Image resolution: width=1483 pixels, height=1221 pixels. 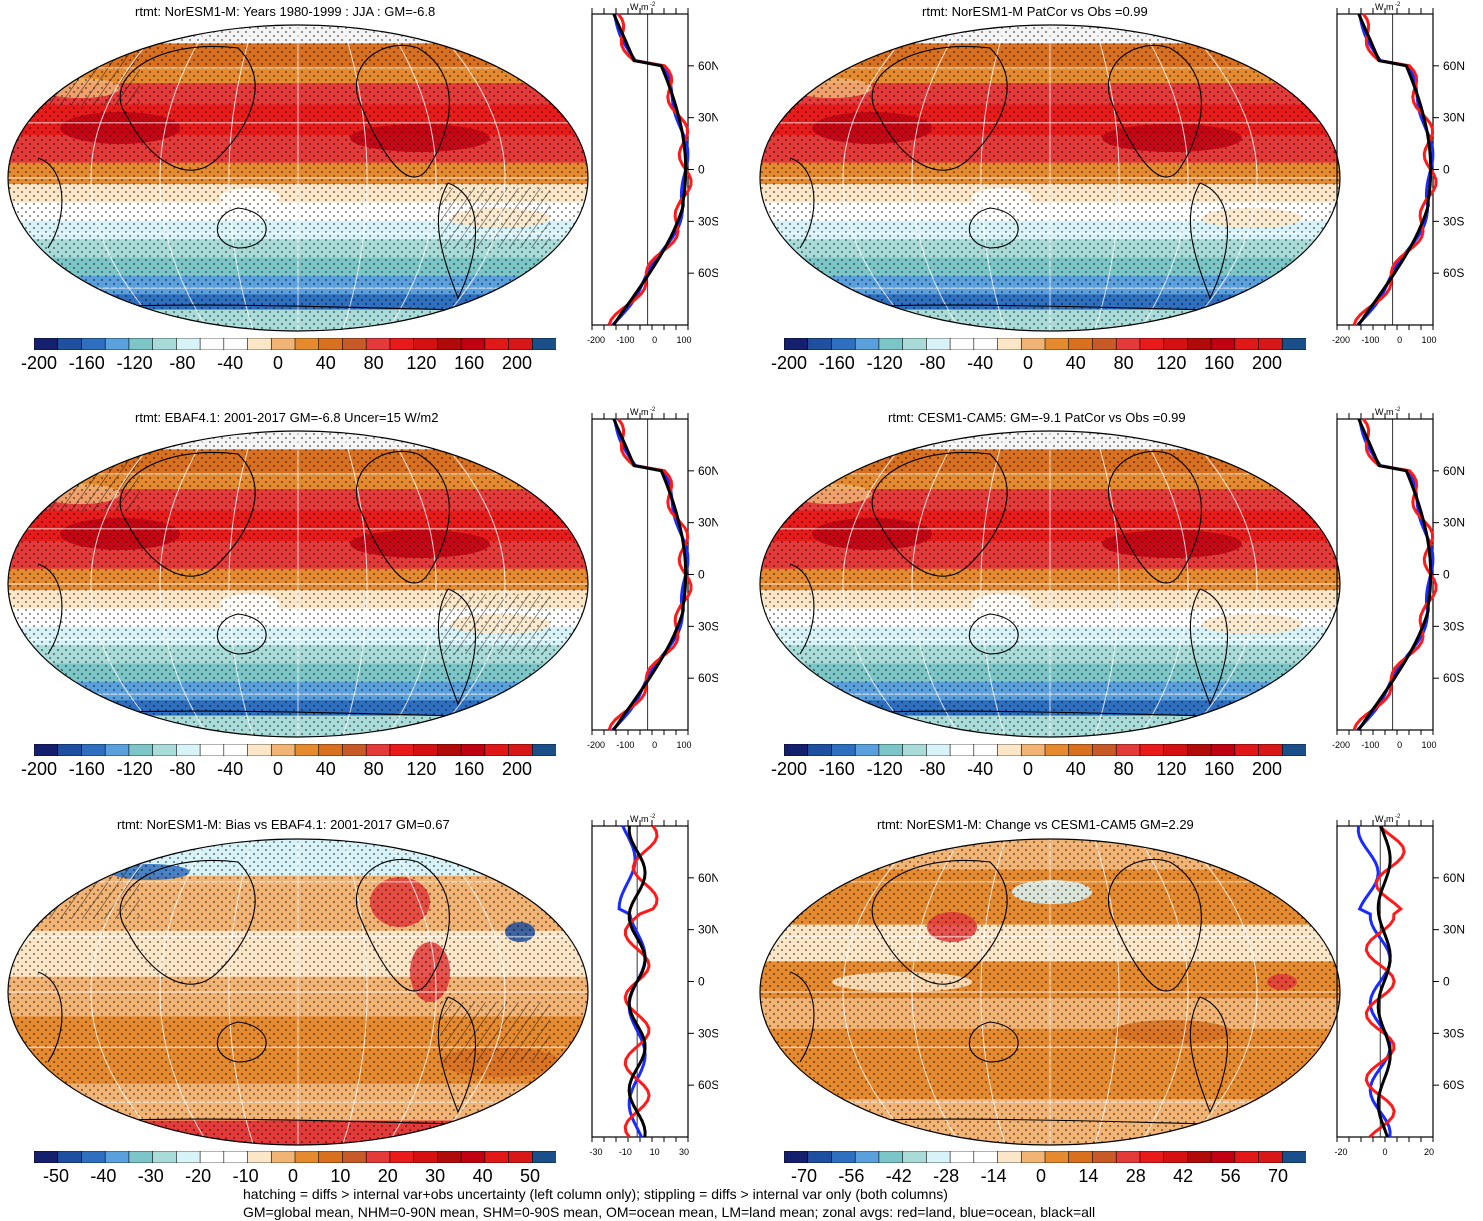 I want to click on colorbar-tick-label: 56, so click(x=1230, y=1176).